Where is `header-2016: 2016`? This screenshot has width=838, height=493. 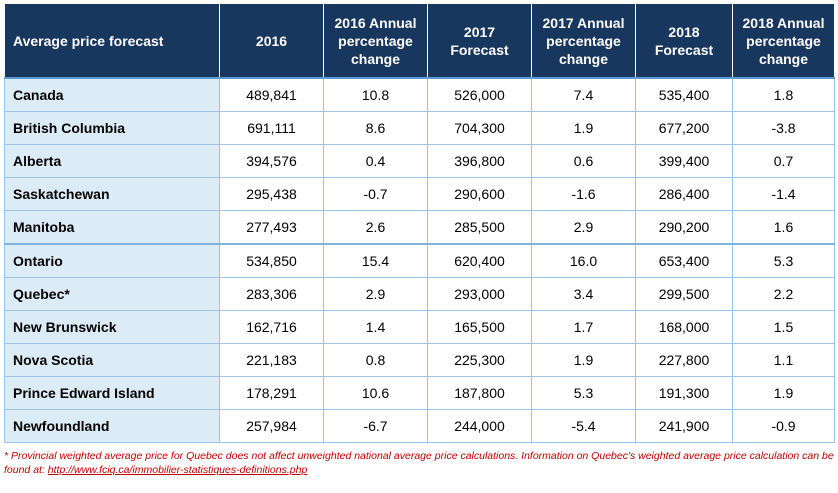 header-2016: 2016 is located at coordinates (271, 41).